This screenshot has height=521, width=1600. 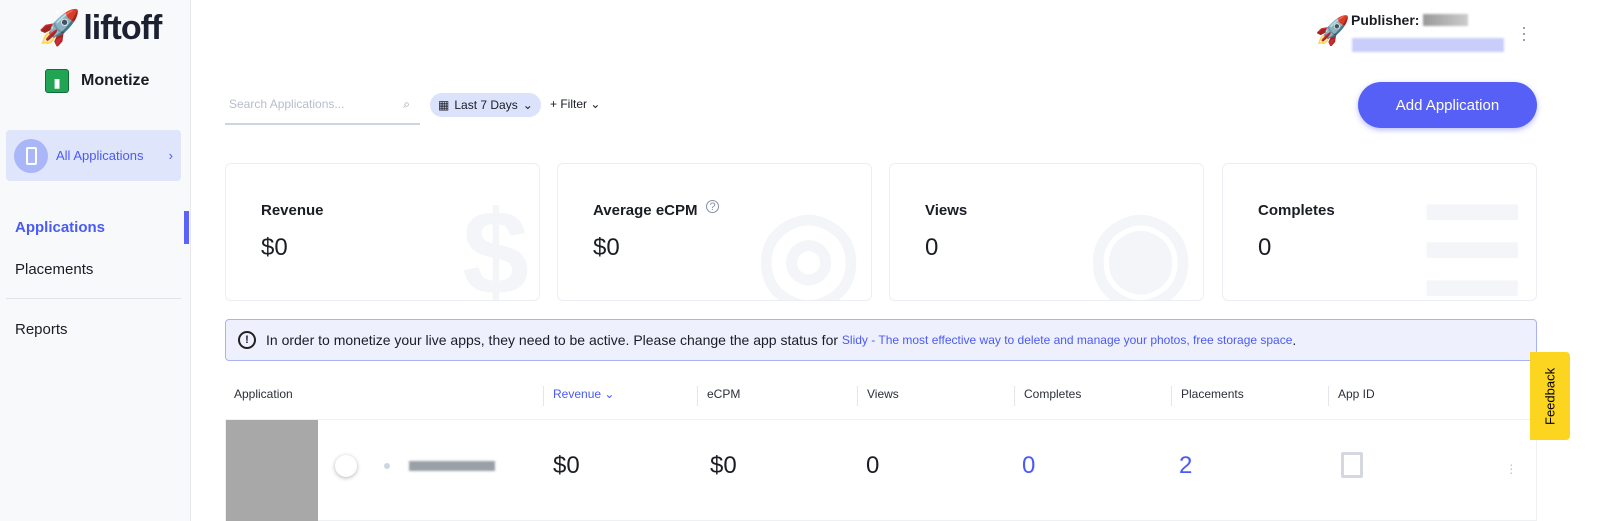 I want to click on sidebar-item-reports: Reports, so click(x=41, y=329).